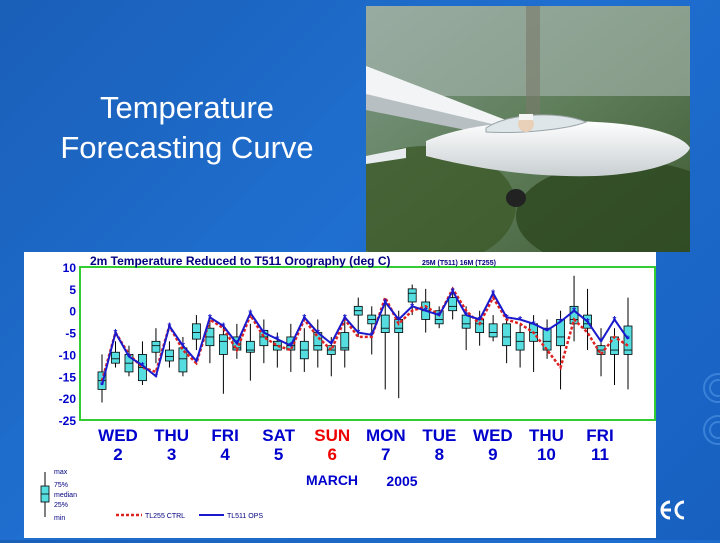 This screenshot has width=720, height=543. What do you see at coordinates (600, 454) in the screenshot?
I see `day-date-label: 11` at bounding box center [600, 454].